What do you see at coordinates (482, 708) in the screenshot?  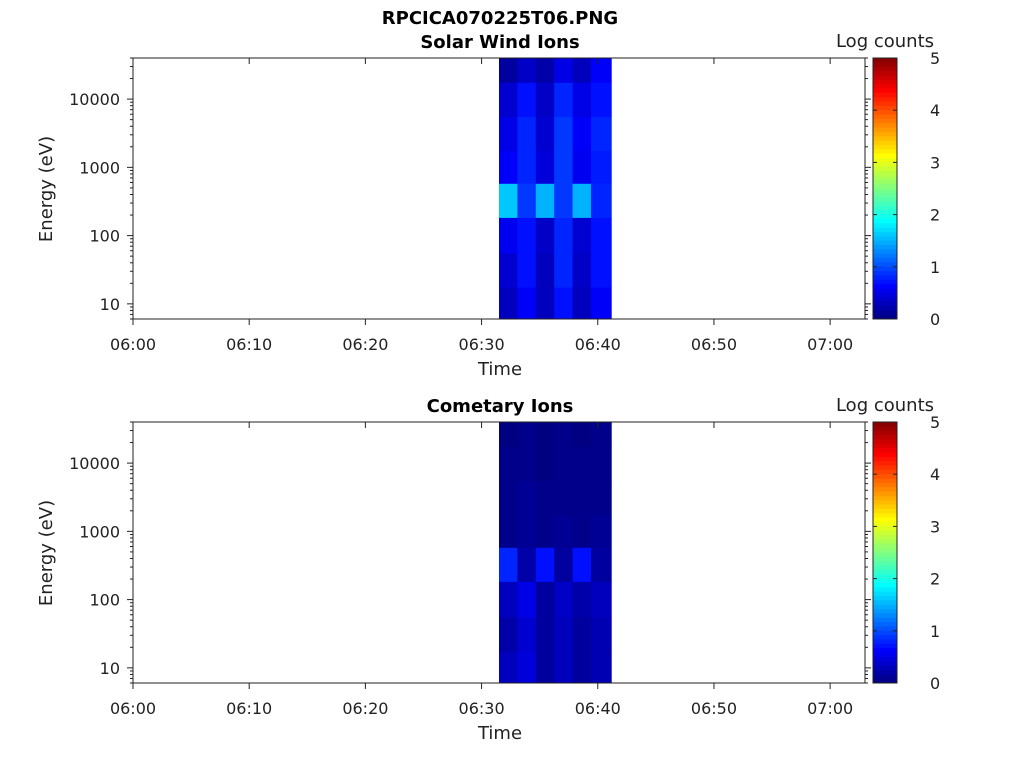 I see `x-tick-label: 06:30` at bounding box center [482, 708].